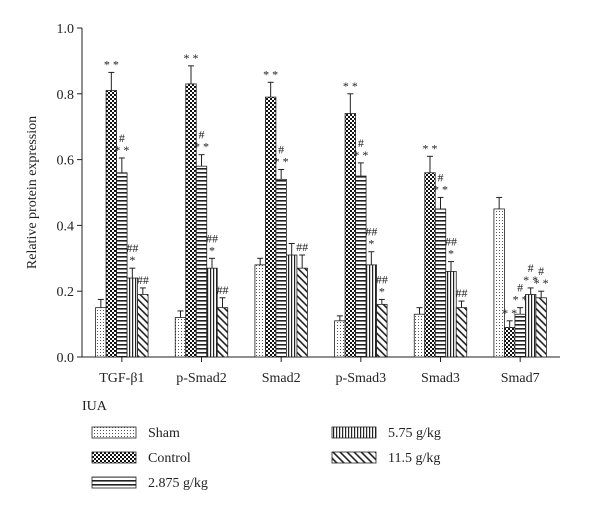 The height and width of the screenshot is (515, 600). Describe the element at coordinates (201, 378) in the screenshot. I see `x-tick-label: p-Smad2` at that location.